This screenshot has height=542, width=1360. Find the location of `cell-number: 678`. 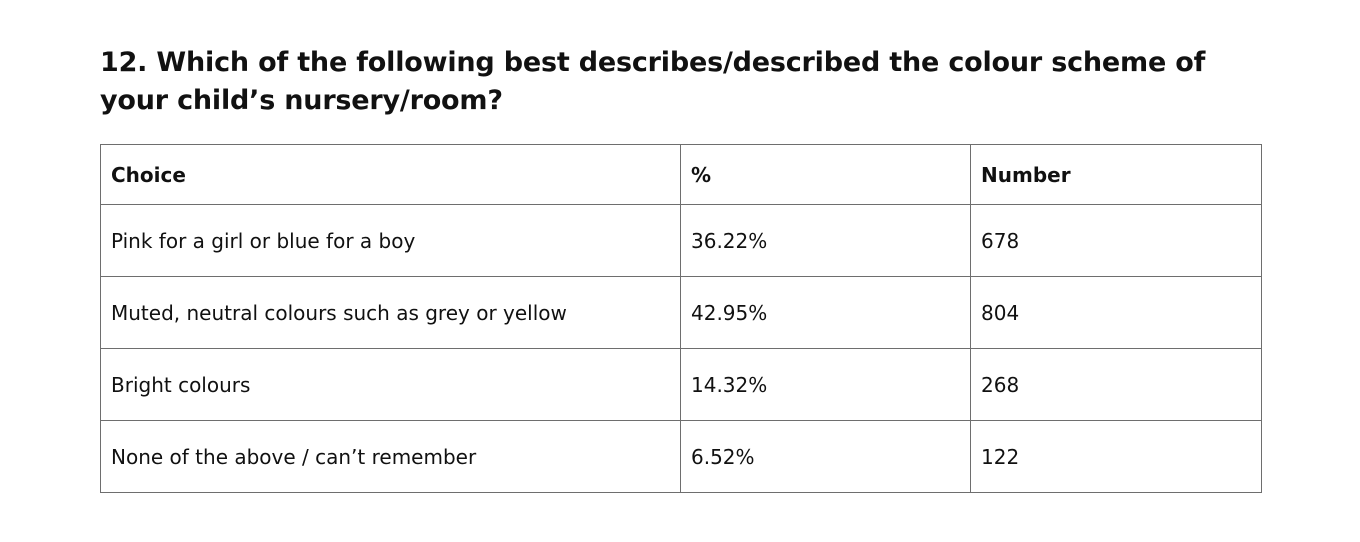

cell-number: 678 is located at coordinates (1116, 240).